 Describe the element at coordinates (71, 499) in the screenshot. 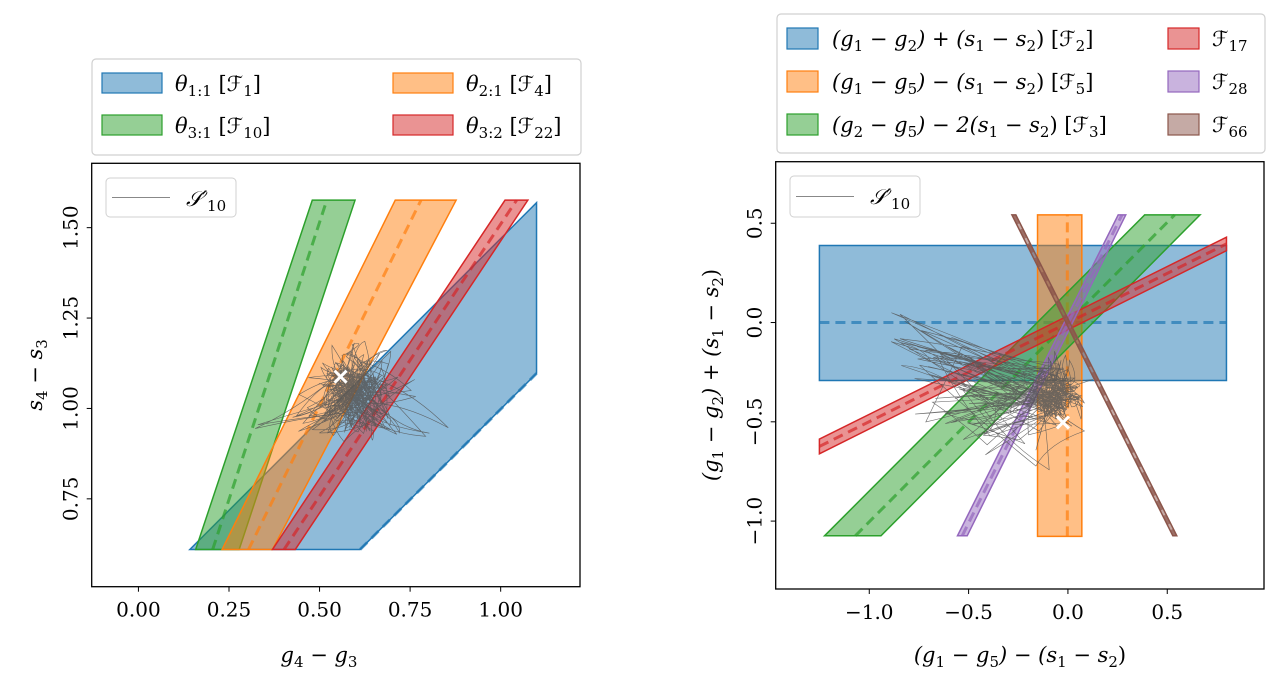

I see `y-tick-label: 0.75` at that location.